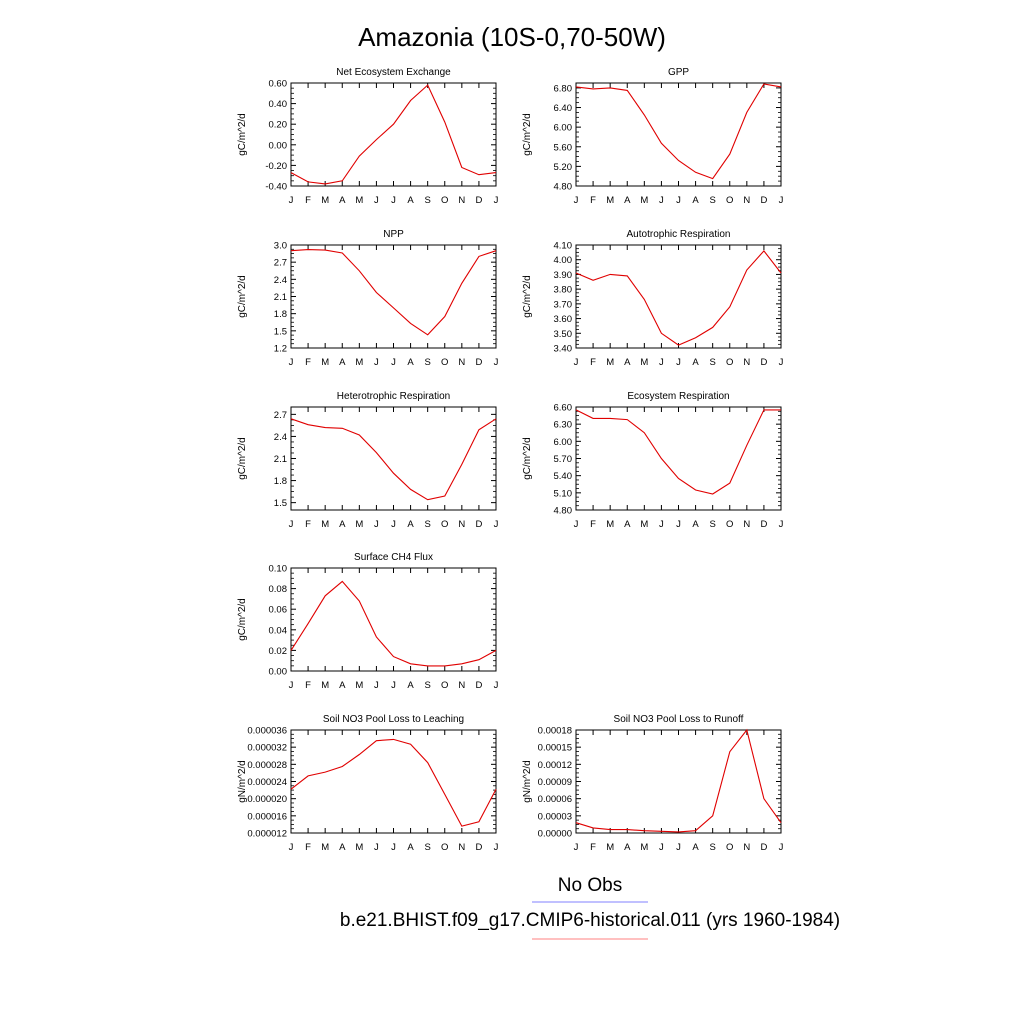 The width and height of the screenshot is (1024, 1024). Describe the element at coordinates (393, 719) in the screenshot. I see `panel-title: Soil NO3 Pool Loss to Leaching` at that location.